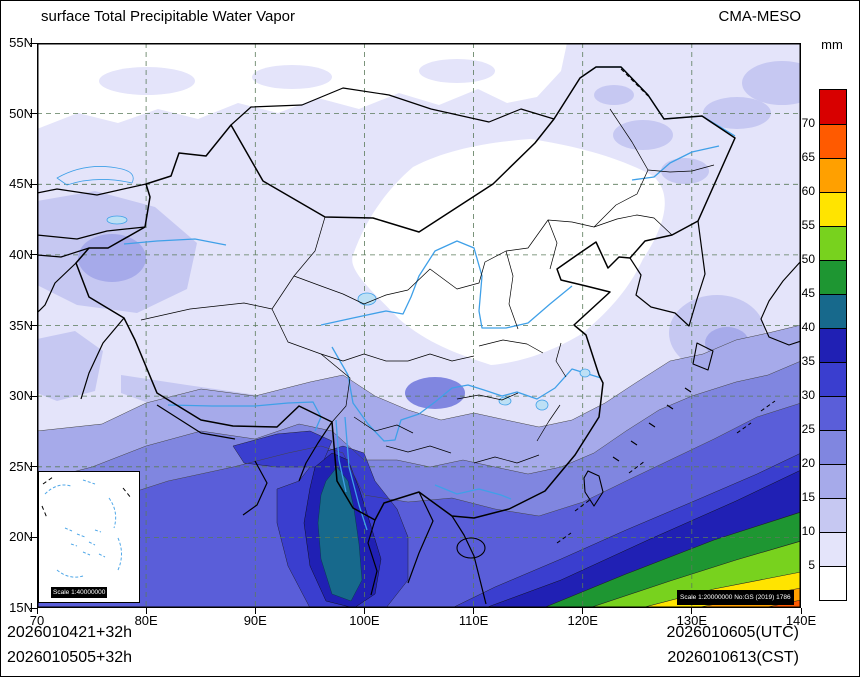  What do you see at coordinates (808, 225) in the screenshot?
I see `colorbar-label: 55` at bounding box center [808, 225].